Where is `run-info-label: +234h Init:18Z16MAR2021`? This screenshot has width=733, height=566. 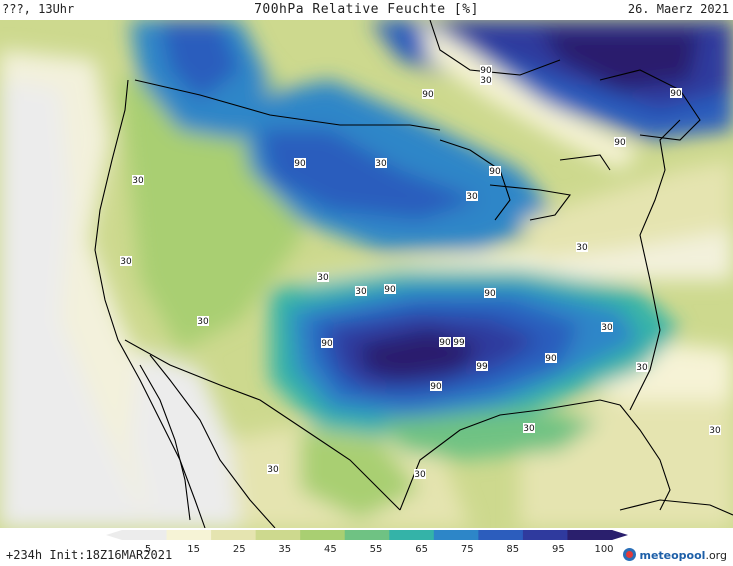 run-info-label: +234h Init:18Z16MAR2021 is located at coordinates (89, 555).